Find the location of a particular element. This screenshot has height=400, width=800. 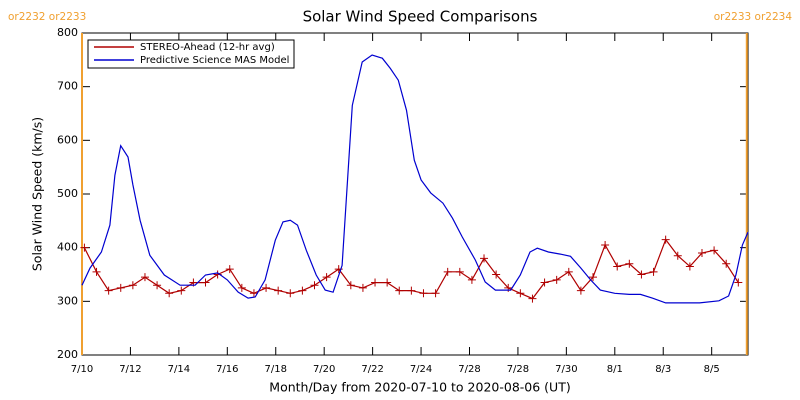

chart-title: Solar Wind Speed Comparisons is located at coordinates (420, 17).